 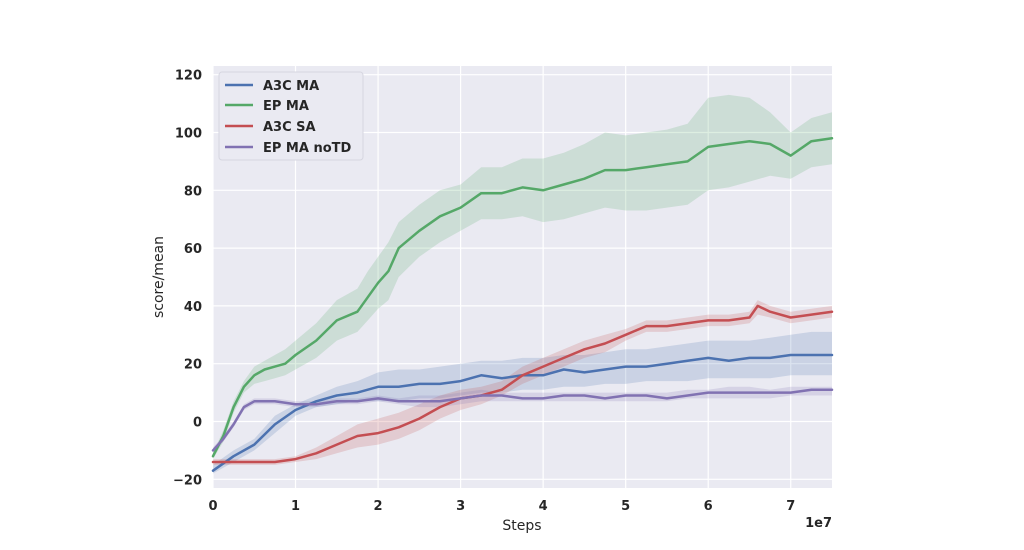 I want to click on x-tick-labels: 0 1 2 3 4 5 6 7, so click(x=501, y=506).